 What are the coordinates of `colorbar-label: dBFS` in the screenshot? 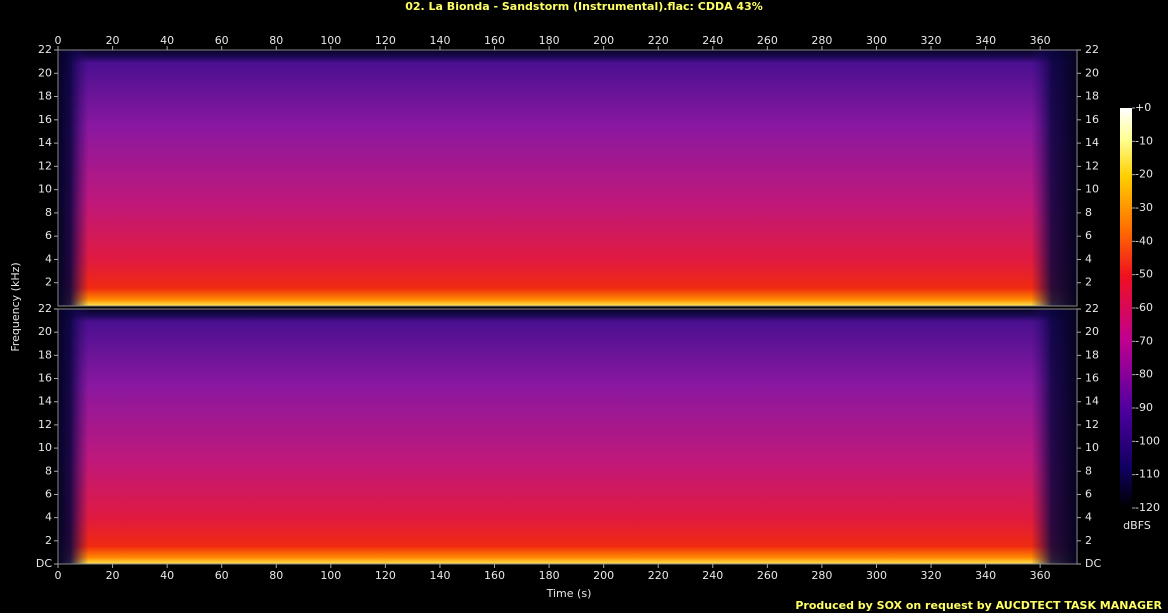 It's located at (1137, 525).